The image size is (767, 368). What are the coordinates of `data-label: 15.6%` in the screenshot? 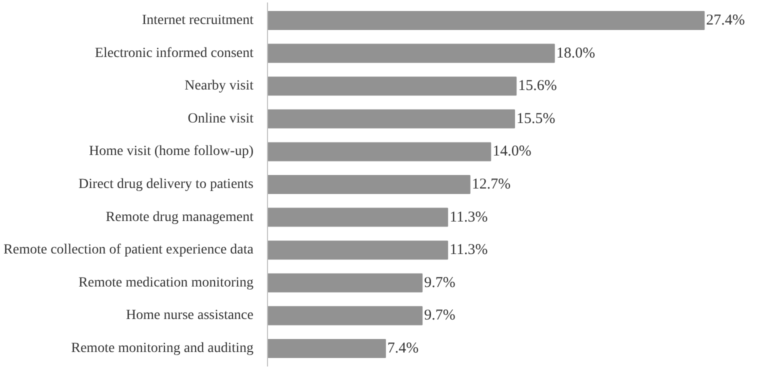 It's located at (537, 86).